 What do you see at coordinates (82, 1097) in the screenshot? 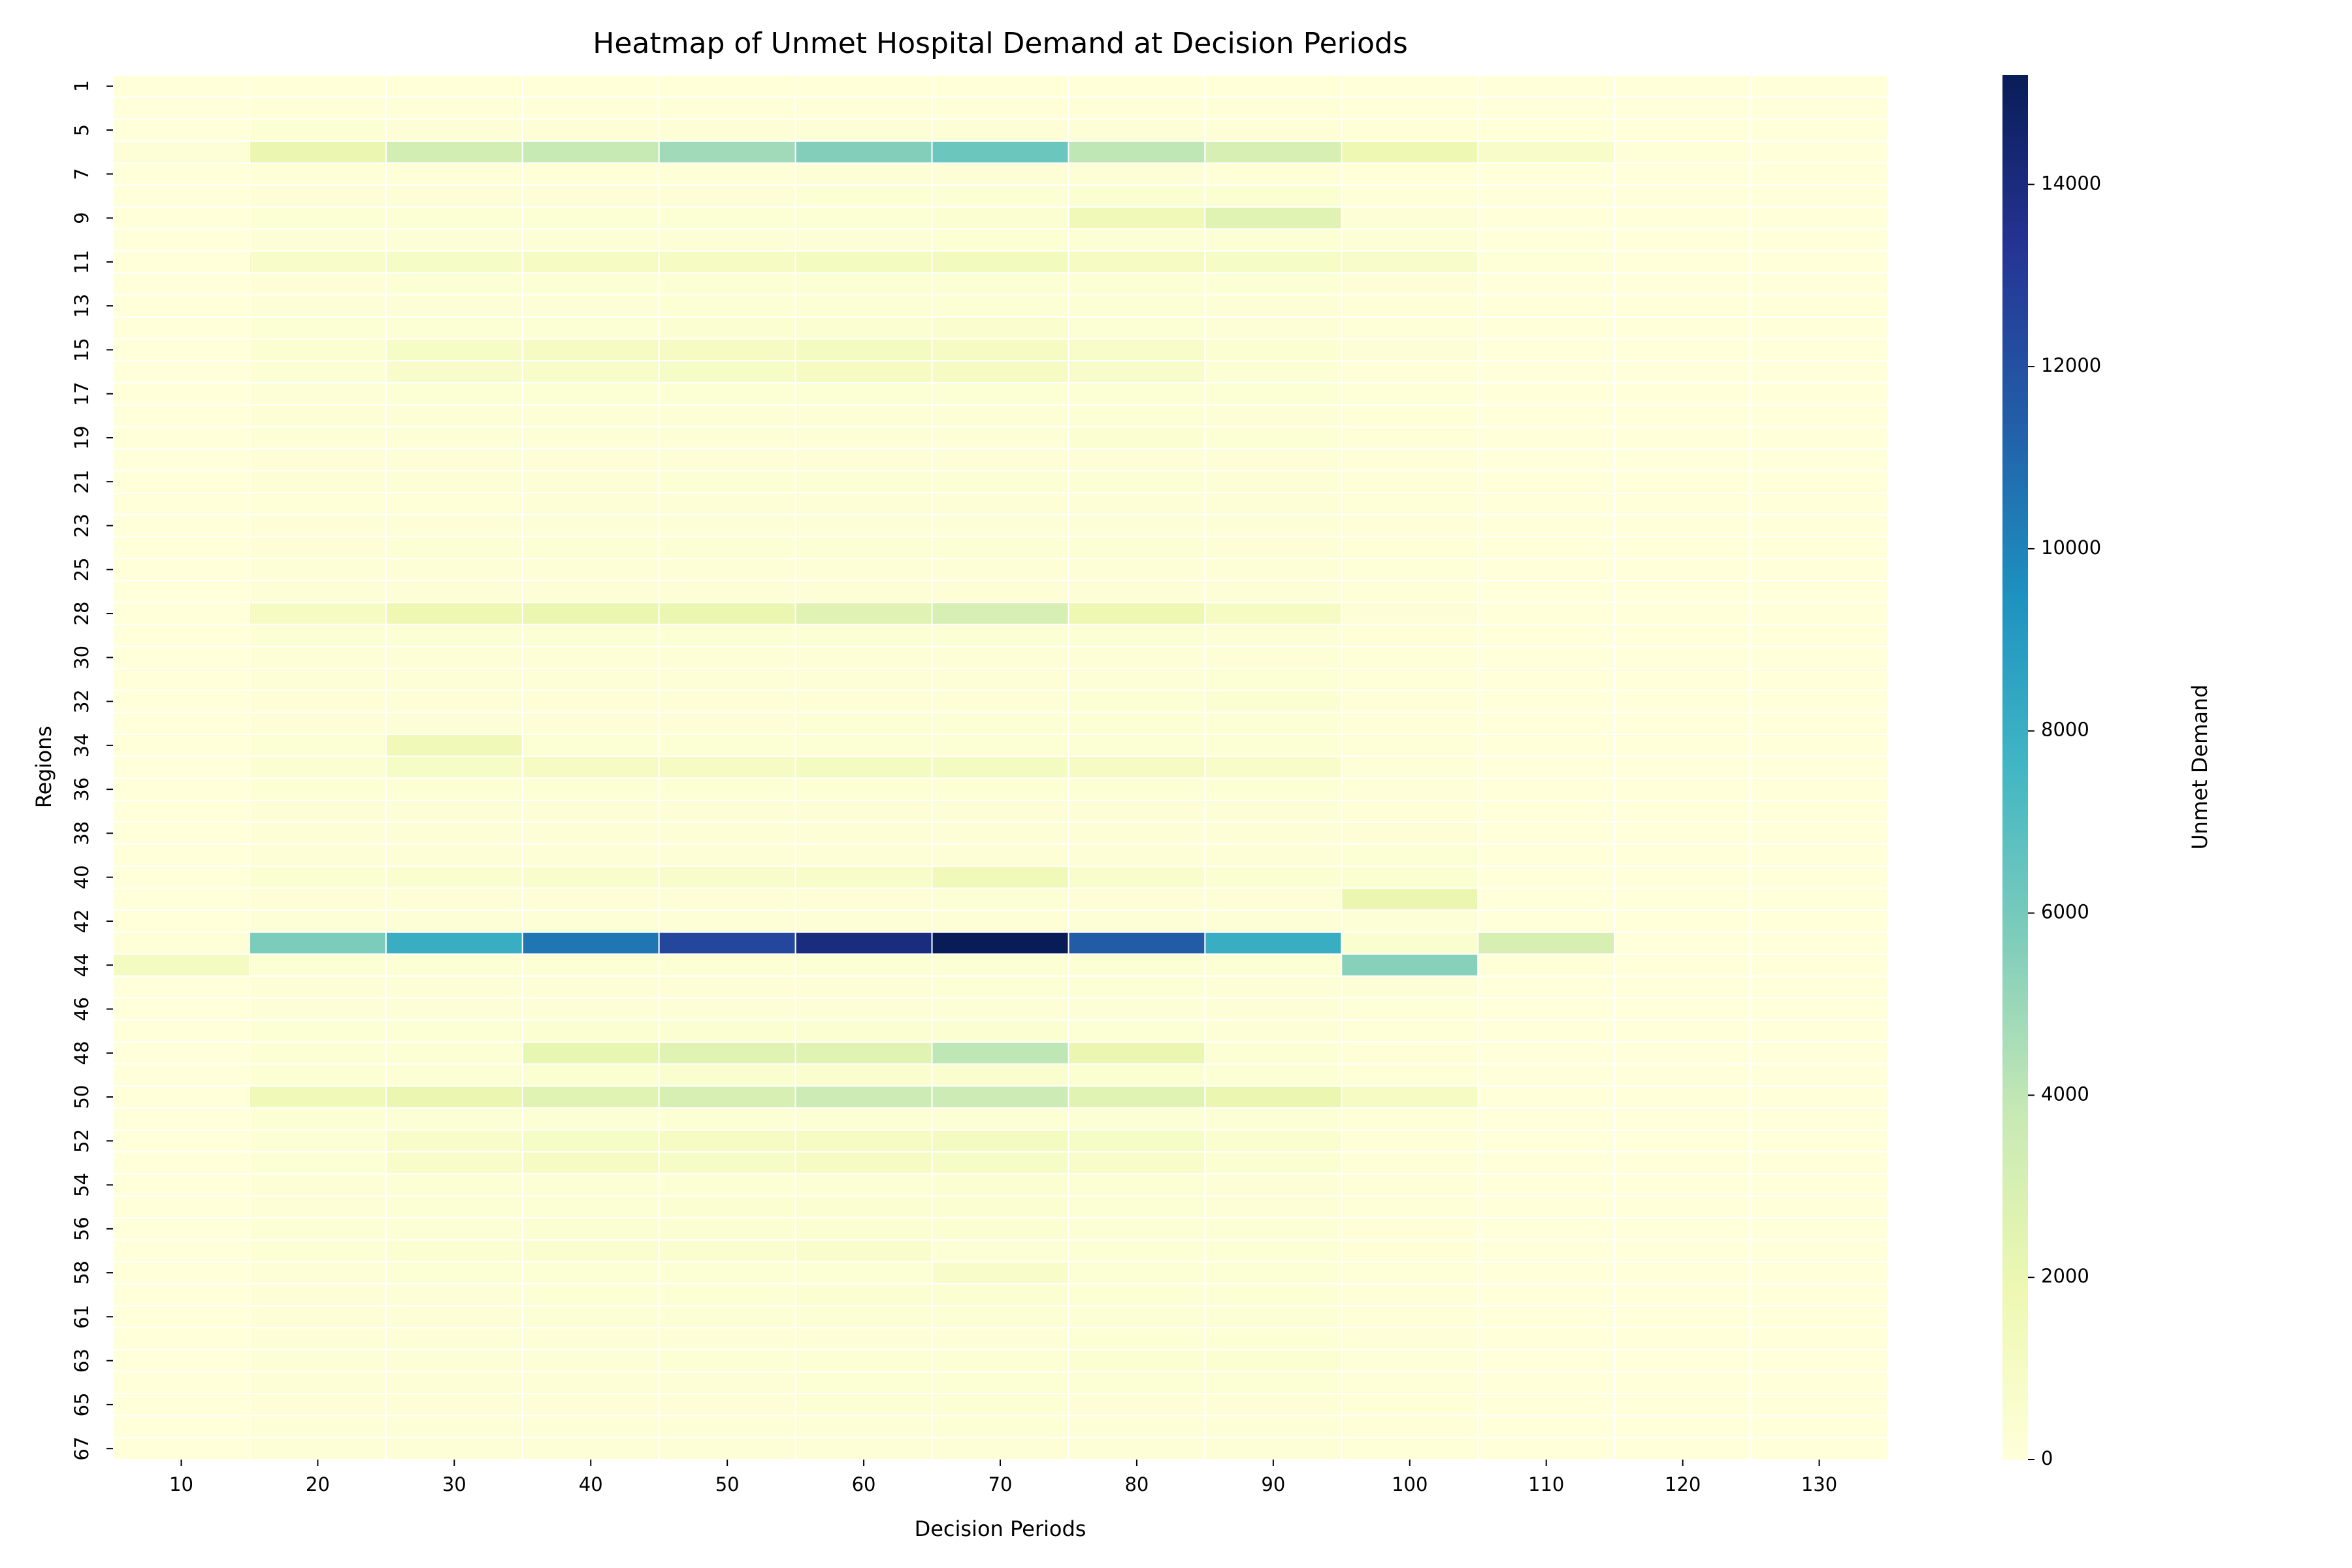
I see `y-tick-label: 50` at bounding box center [82, 1097].